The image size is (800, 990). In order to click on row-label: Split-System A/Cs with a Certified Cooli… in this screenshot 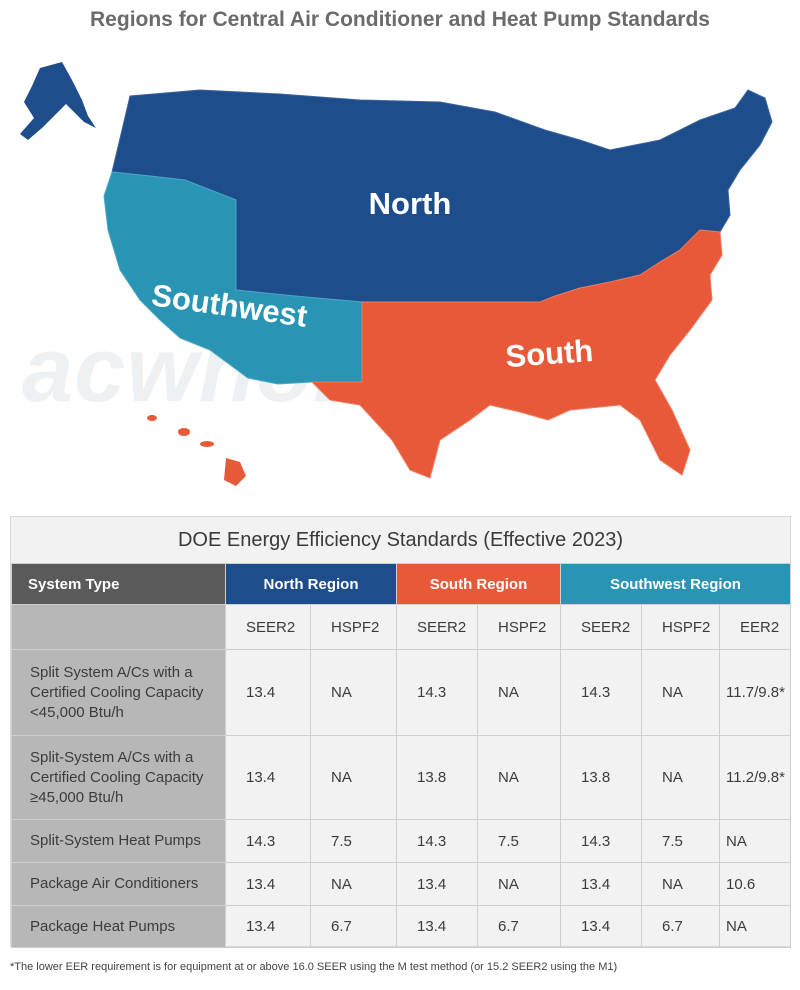, I will do `click(118, 777)`.